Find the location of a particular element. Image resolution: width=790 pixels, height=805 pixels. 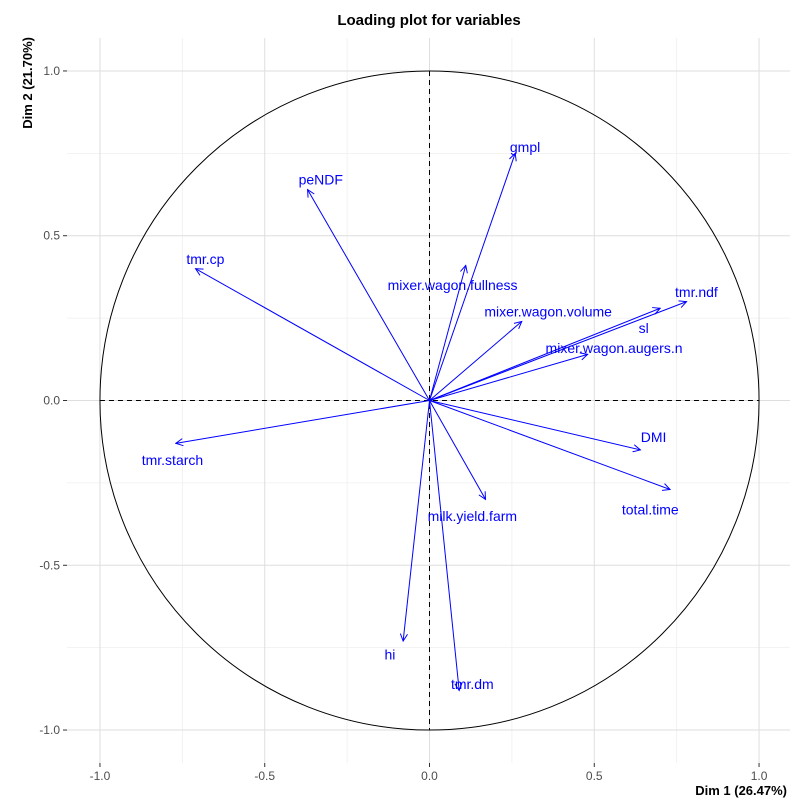

loading-arrow-sl is located at coordinates (545, 354).